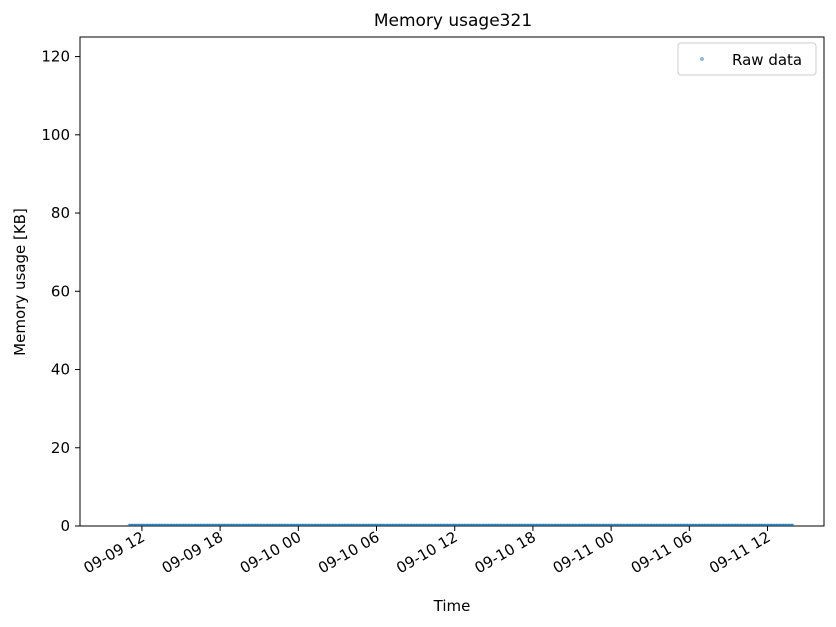 The width and height of the screenshot is (836, 627). What do you see at coordinates (505, 552) in the screenshot?
I see `x-tick-label-5: 09-10 18` at bounding box center [505, 552].